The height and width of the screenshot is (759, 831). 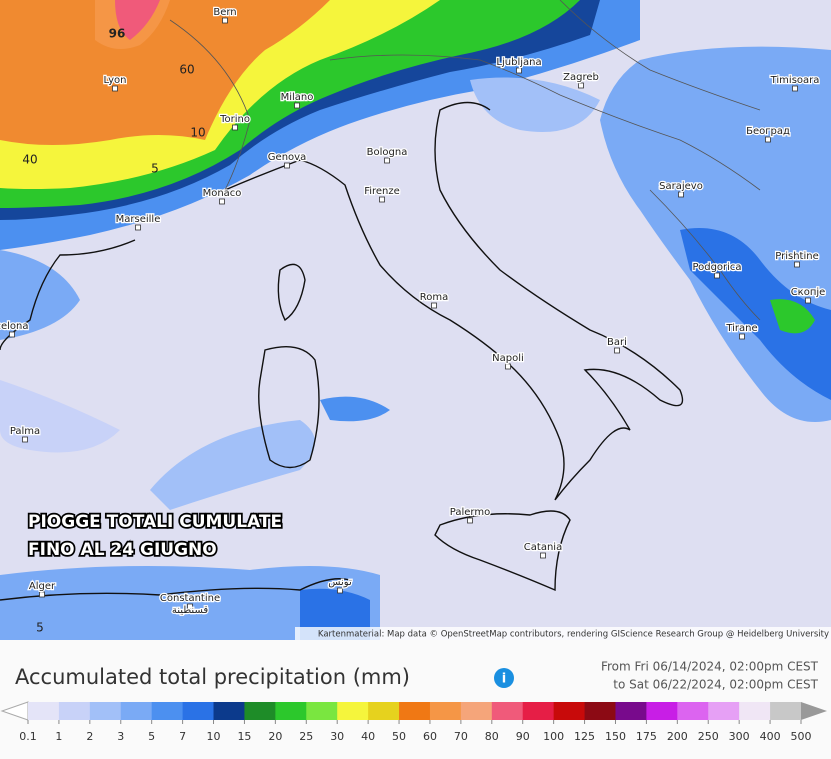 I want to click on city-label: Napoli, so click(x=508, y=358).